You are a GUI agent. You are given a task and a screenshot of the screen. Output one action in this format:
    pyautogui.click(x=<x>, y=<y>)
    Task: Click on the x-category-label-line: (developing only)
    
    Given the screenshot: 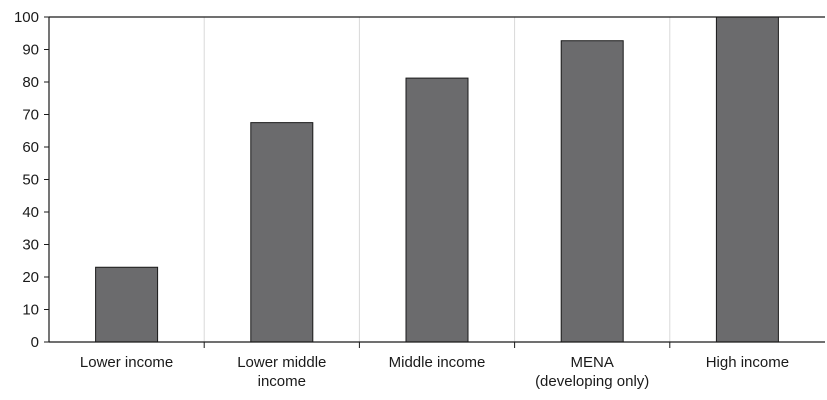 What is the action you would take?
    pyautogui.click(x=592, y=381)
    